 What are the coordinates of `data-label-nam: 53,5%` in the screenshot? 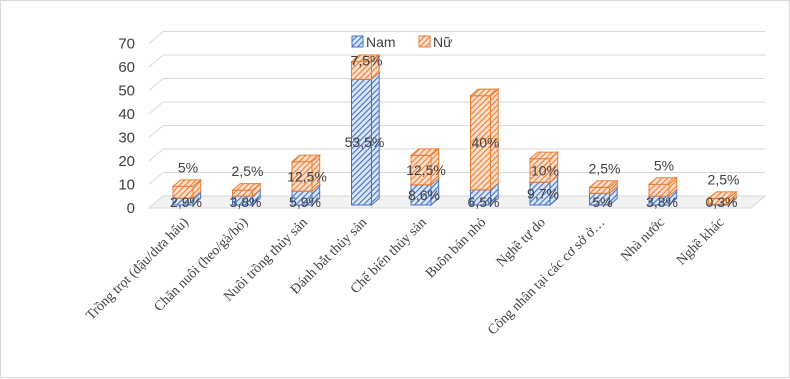 It's located at (365, 142).